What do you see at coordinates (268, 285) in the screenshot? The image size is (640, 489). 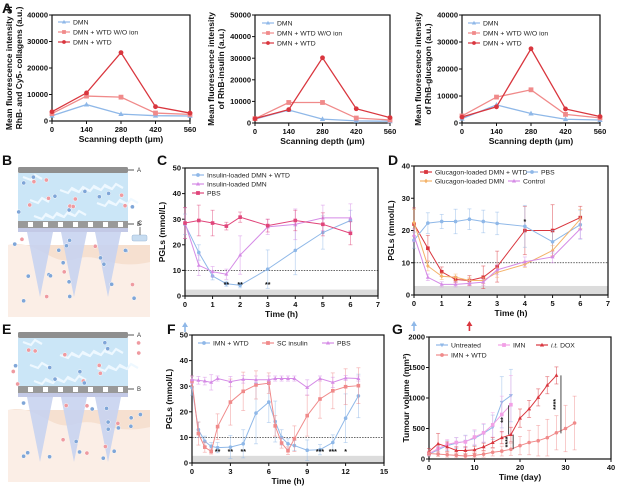 I see `significance-label: **` at bounding box center [268, 285].